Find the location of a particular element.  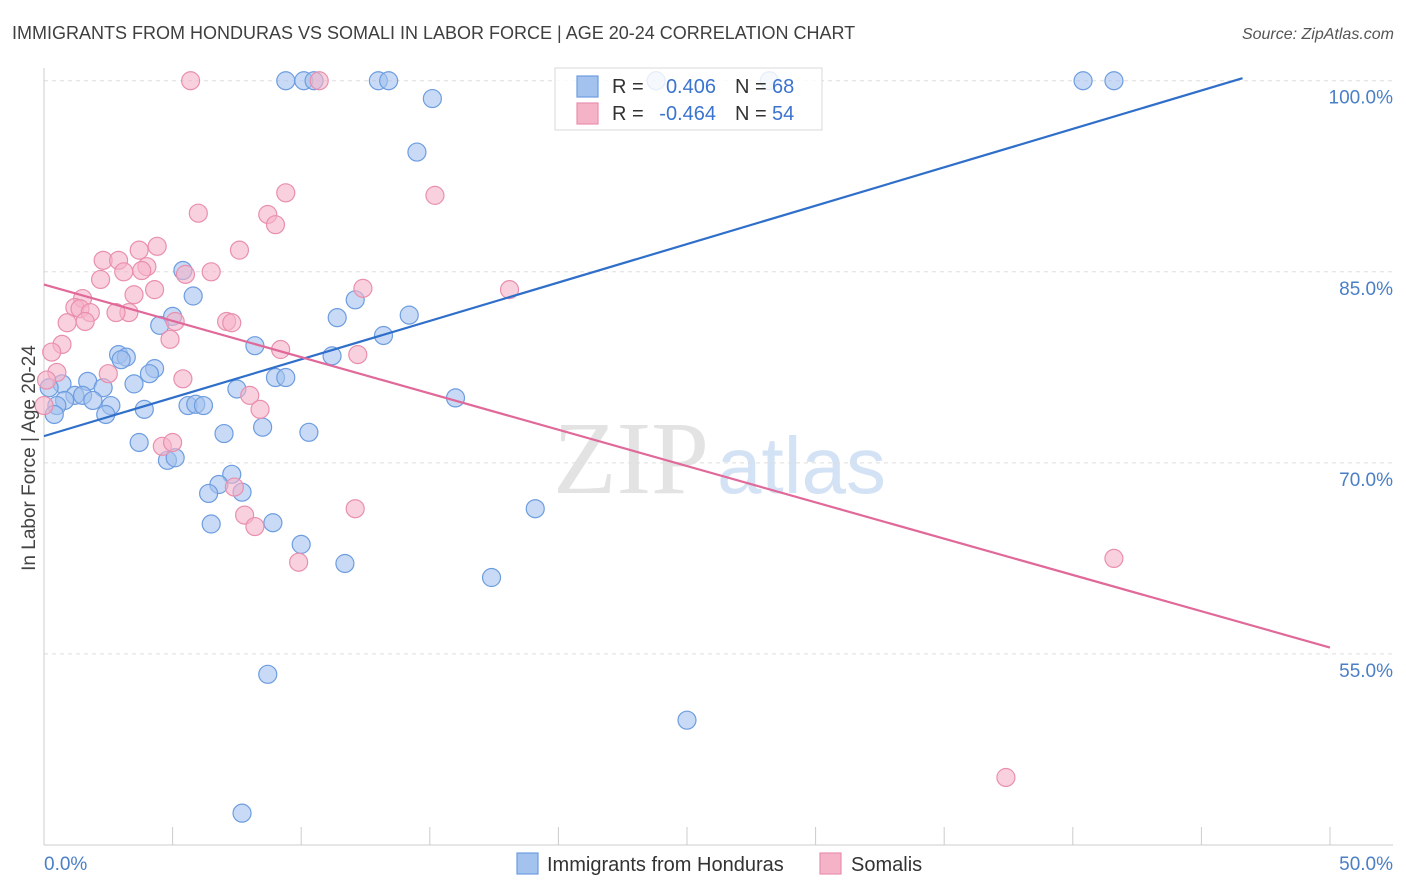

watermark-atlas: atlas is located at coordinates (801, 465).